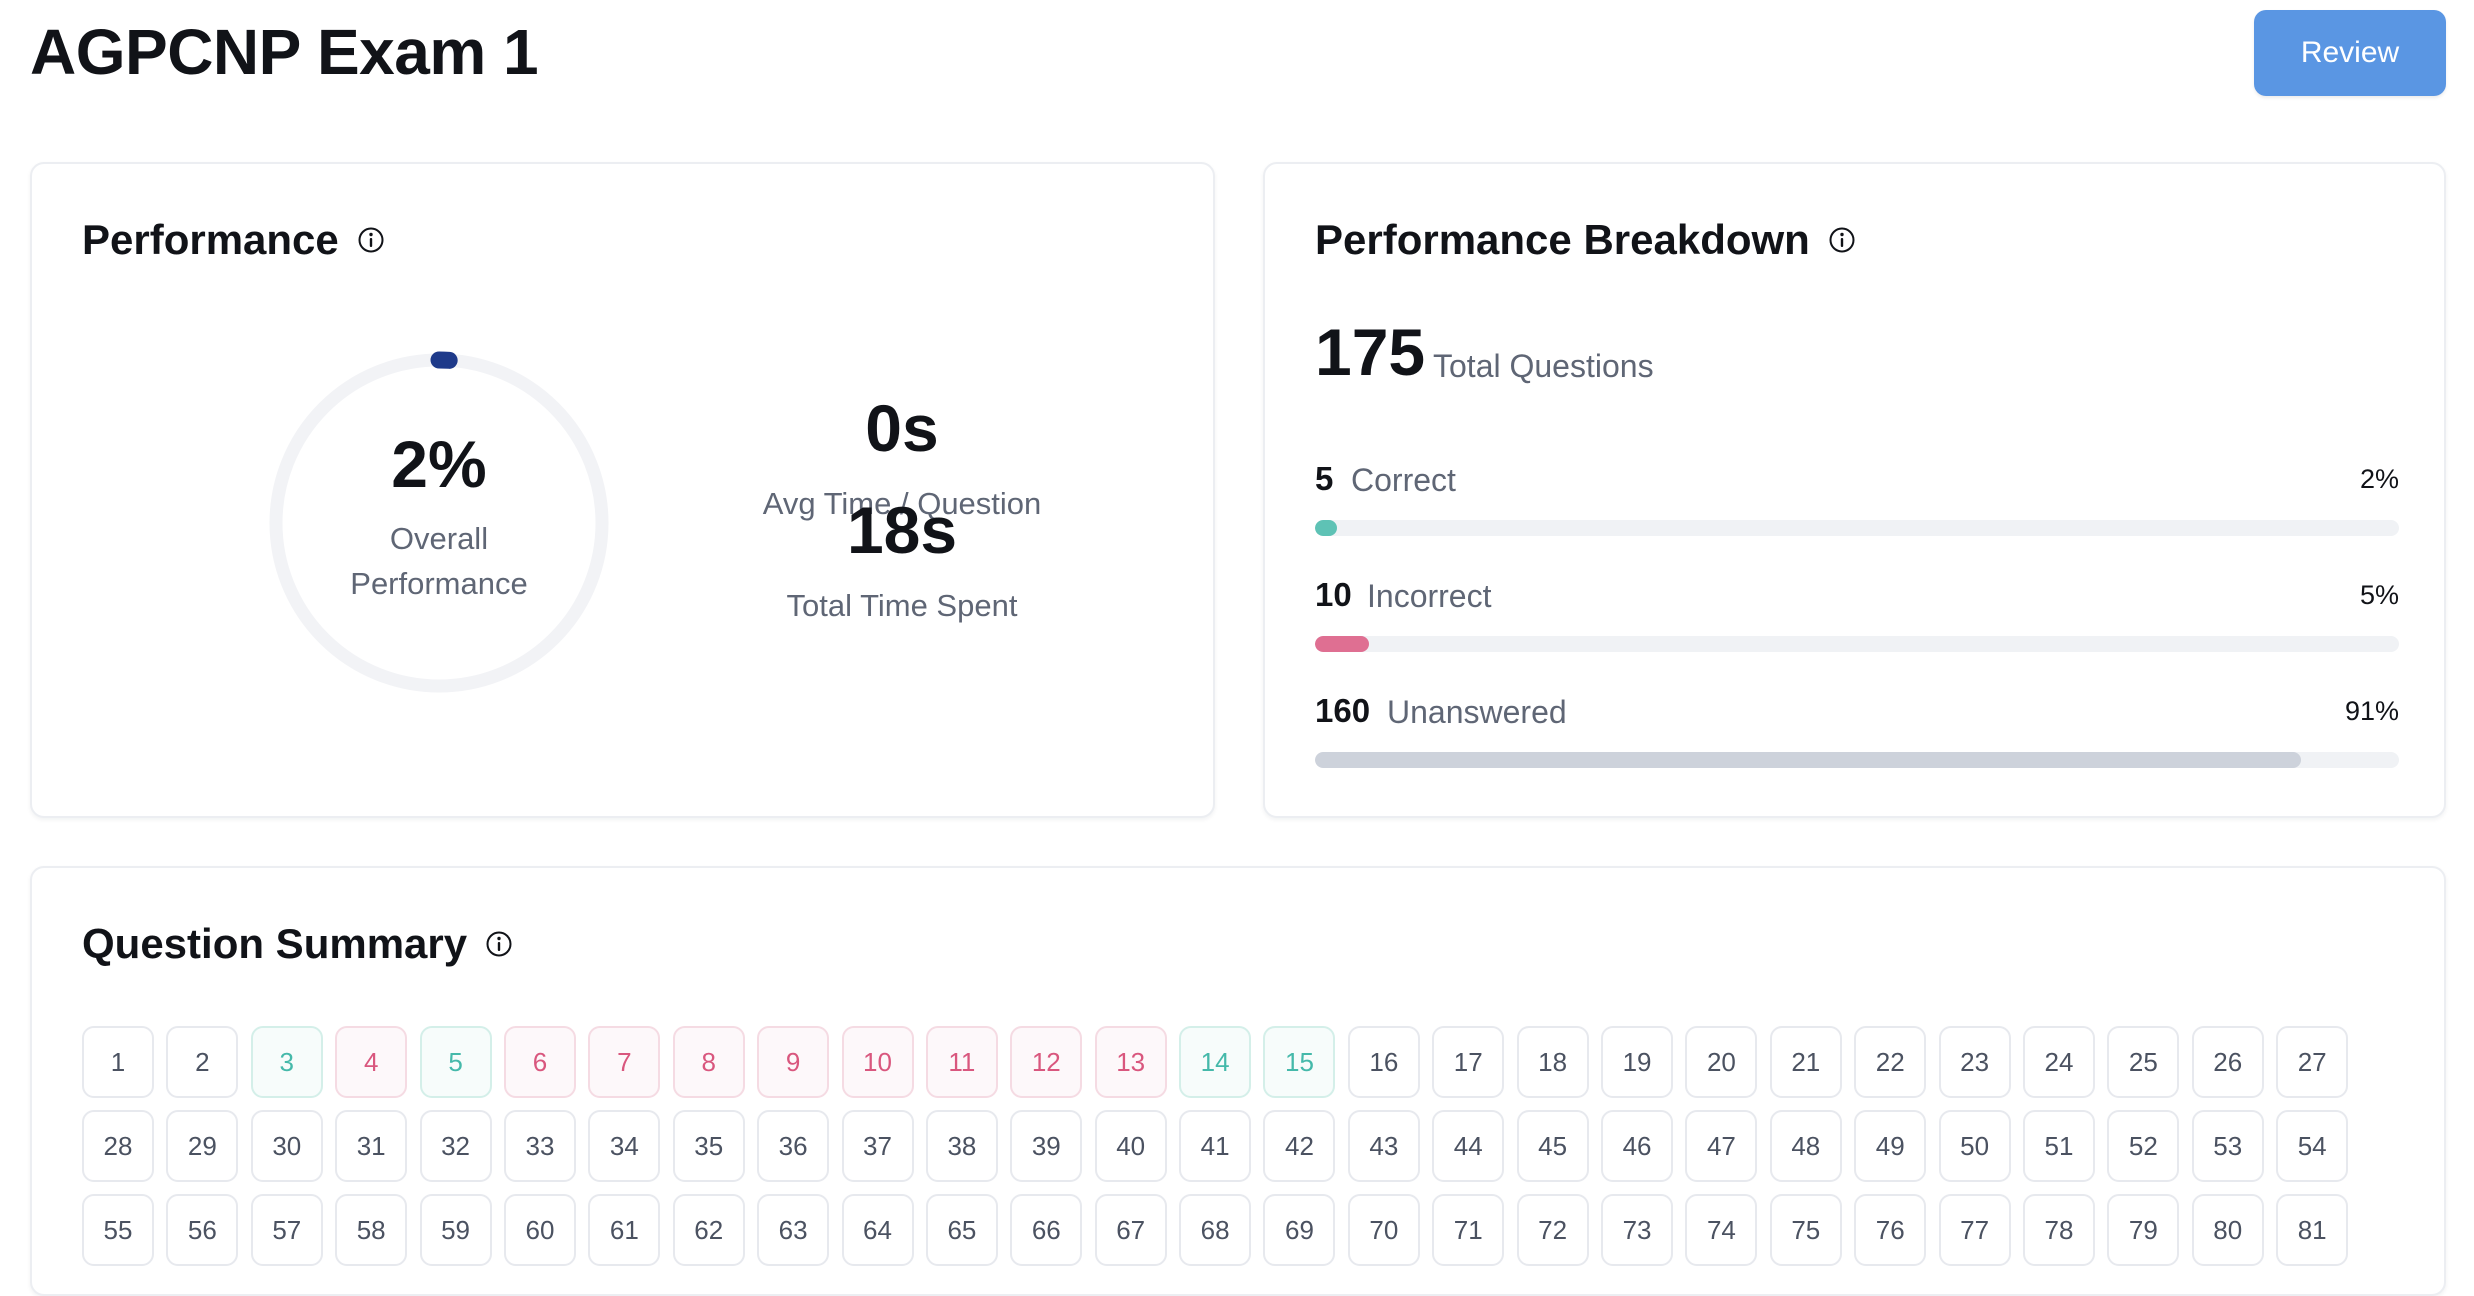 The height and width of the screenshot is (1296, 2474). I want to click on question-cell: 69, so click(1299, 1230).